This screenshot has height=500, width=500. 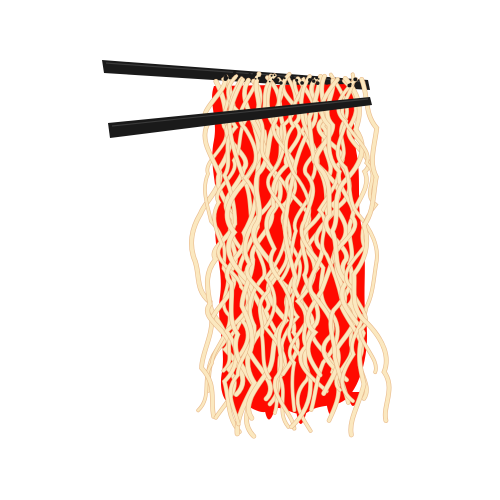 I want to click on front-chopstick-highlight, so click(x=240, y=112).